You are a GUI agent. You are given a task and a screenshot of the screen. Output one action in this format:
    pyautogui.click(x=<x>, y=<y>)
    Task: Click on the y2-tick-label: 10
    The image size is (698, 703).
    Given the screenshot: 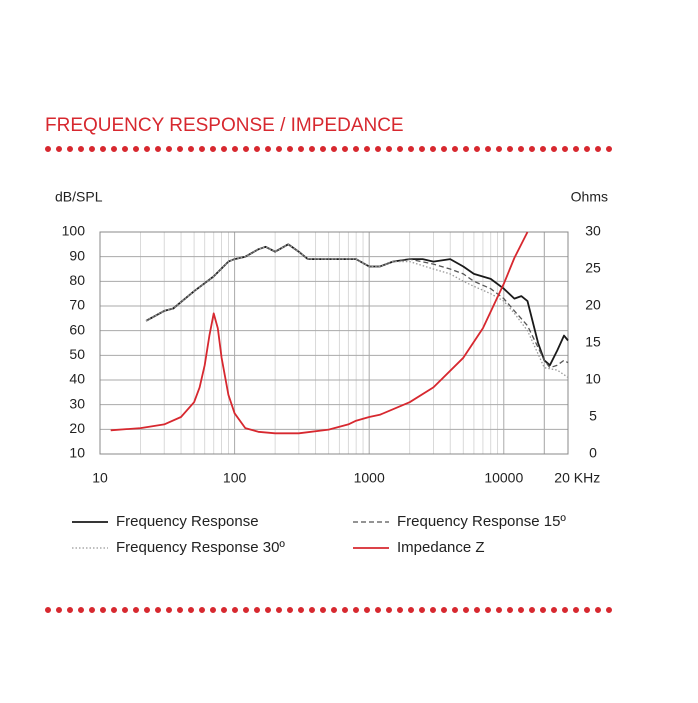 What is the action you would take?
    pyautogui.click(x=593, y=379)
    